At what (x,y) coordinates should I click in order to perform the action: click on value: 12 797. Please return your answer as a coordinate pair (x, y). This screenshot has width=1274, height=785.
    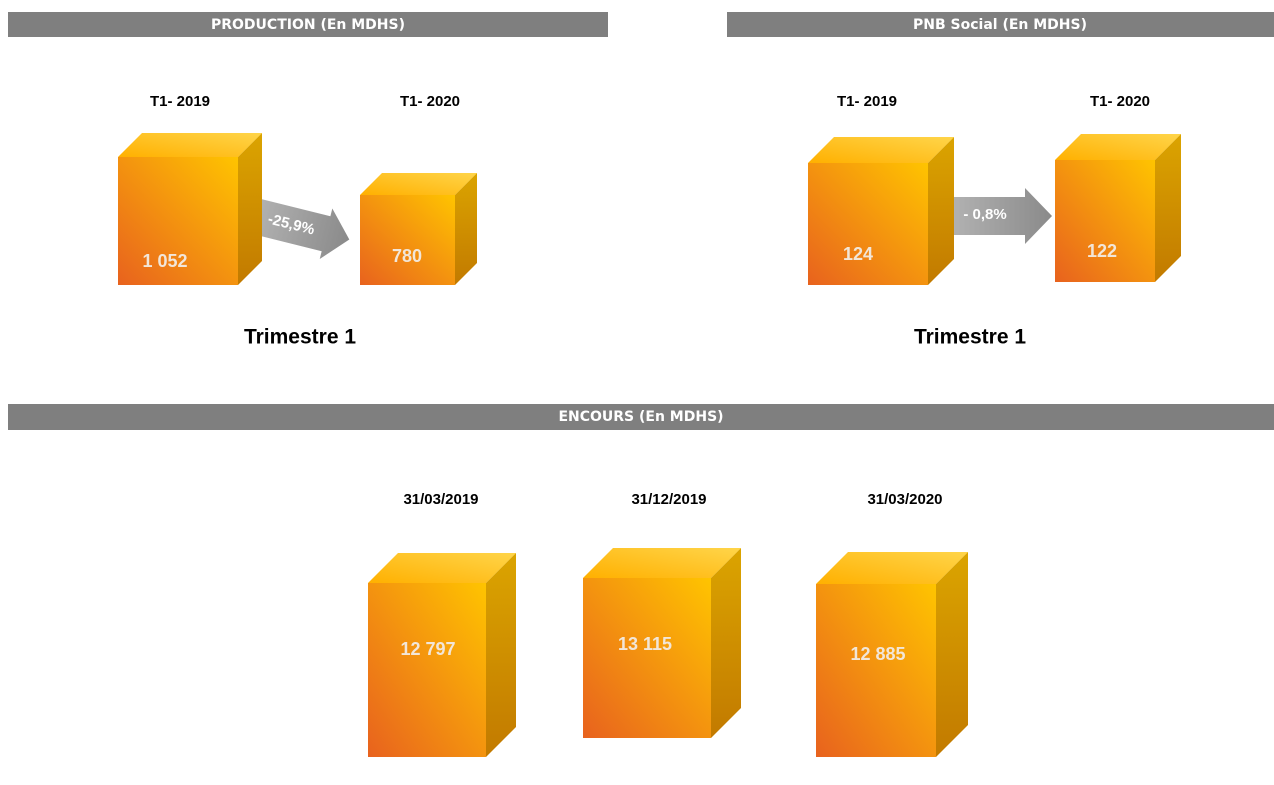
    Looking at the image, I should click on (427, 649).